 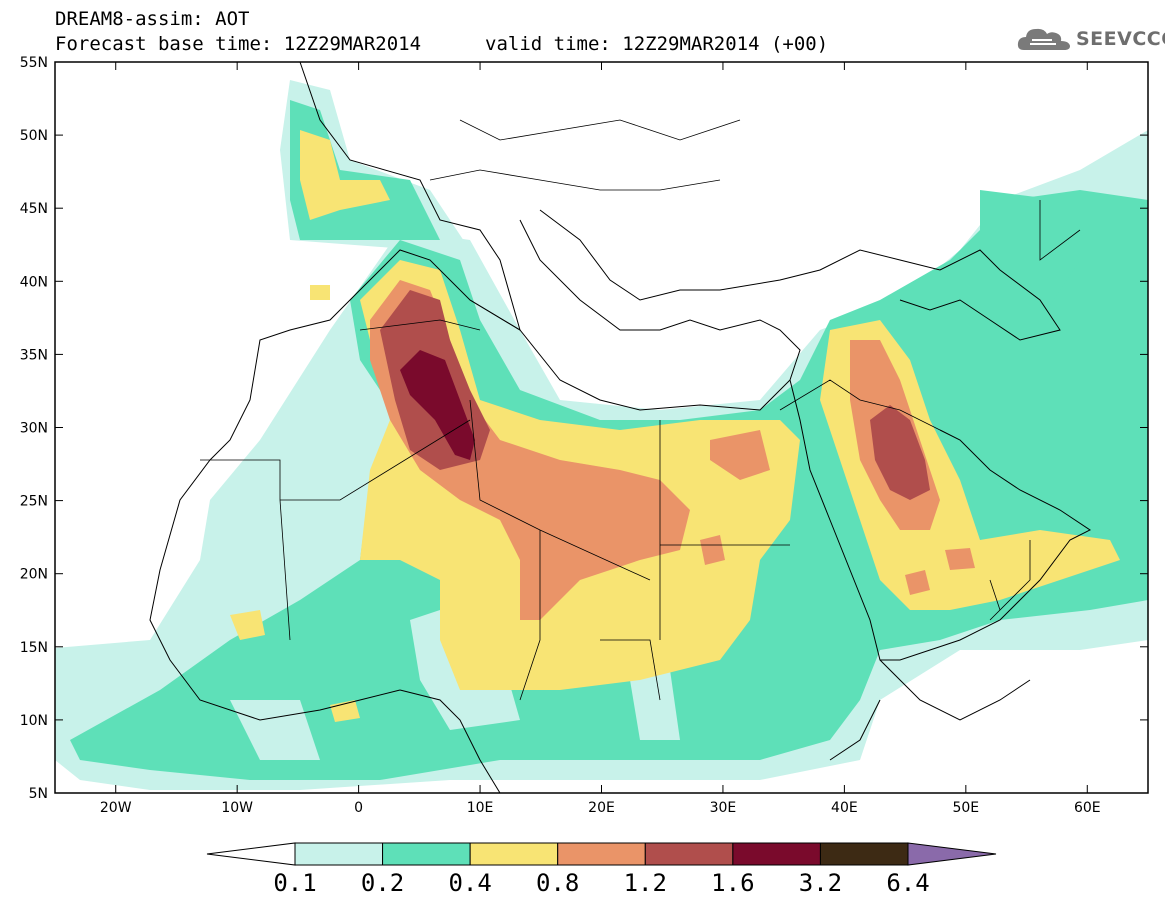 What do you see at coordinates (844, 808) in the screenshot?
I see `lon-label: 40E` at bounding box center [844, 808].